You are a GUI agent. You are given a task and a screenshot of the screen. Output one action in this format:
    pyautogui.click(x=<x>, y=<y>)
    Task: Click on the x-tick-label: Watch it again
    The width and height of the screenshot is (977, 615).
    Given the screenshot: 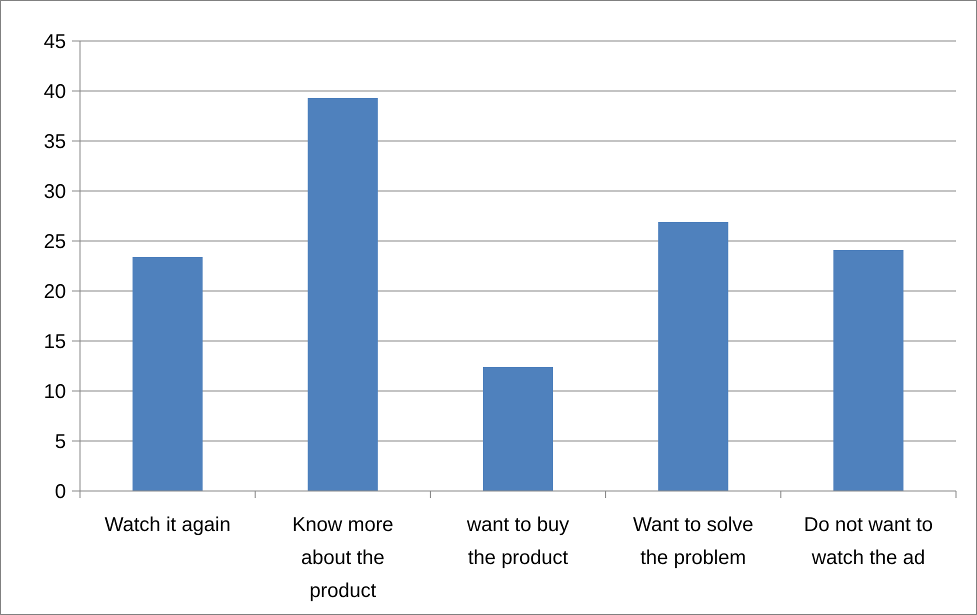 What is the action you would take?
    pyautogui.click(x=167, y=525)
    